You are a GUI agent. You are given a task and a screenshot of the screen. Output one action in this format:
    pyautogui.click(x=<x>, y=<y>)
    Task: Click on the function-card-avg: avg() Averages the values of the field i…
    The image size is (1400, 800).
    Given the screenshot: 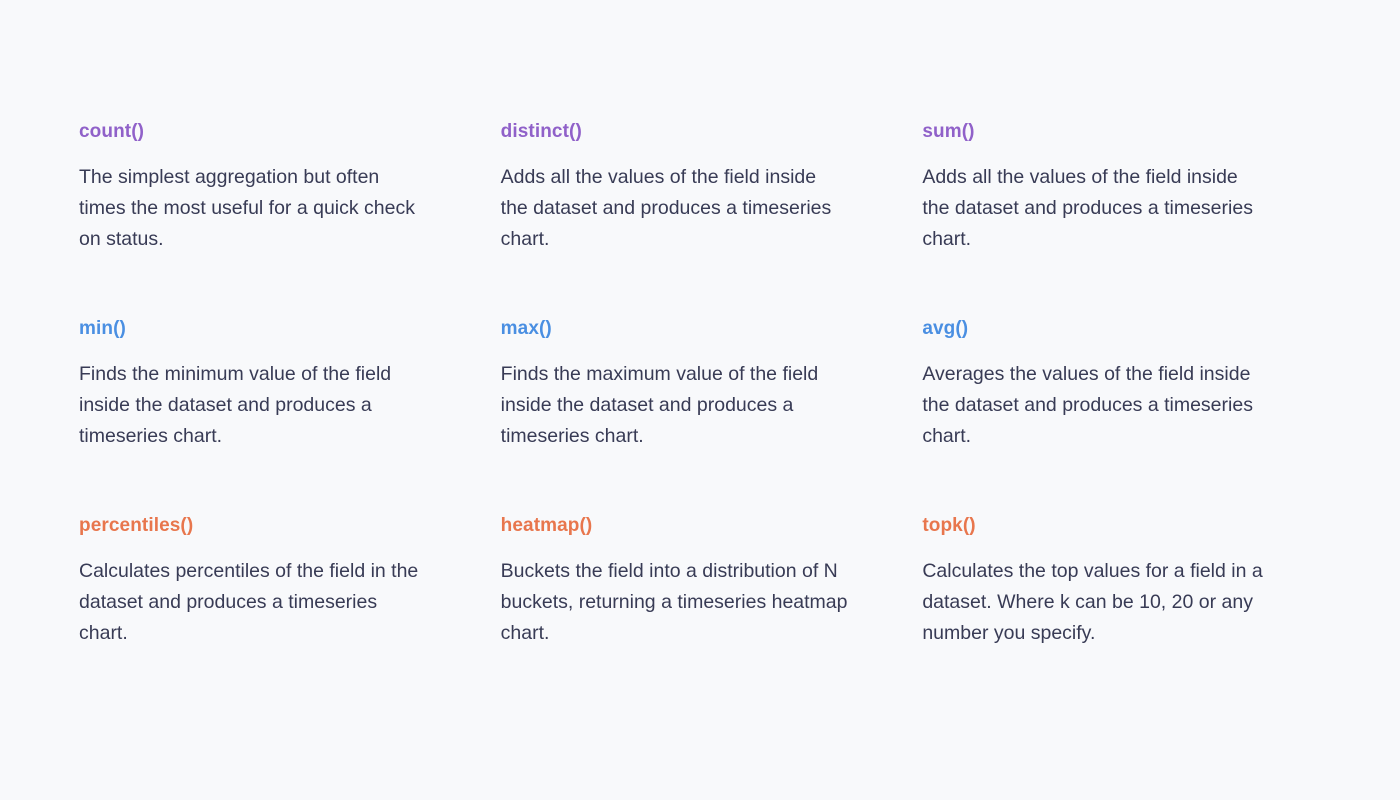 What is the action you would take?
    pyautogui.click(x=1117, y=384)
    